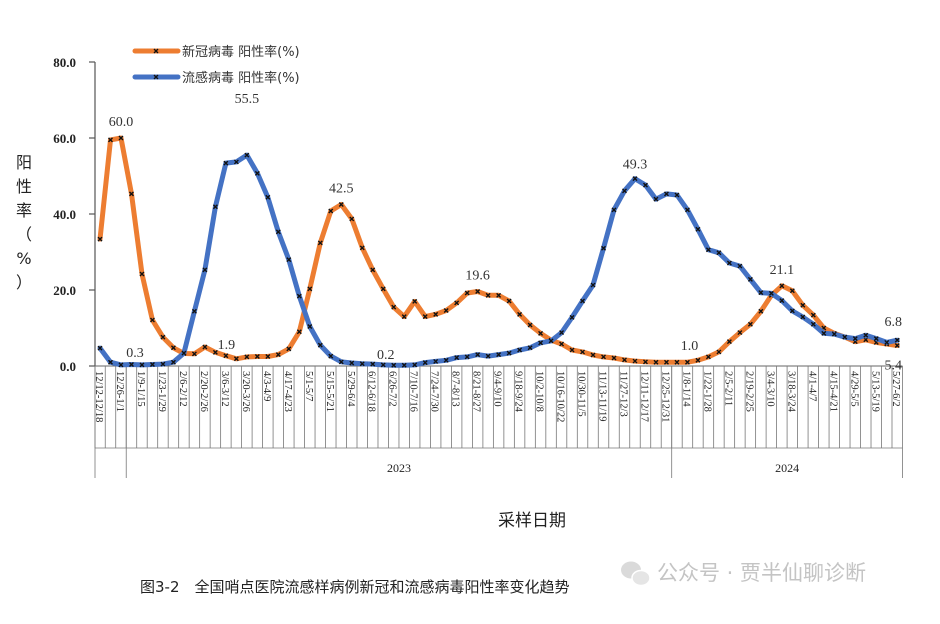 This screenshot has width=940, height=624. What do you see at coordinates (203, 391) in the screenshot?
I see `x-tick-label: 2/20-2/26` at bounding box center [203, 391].